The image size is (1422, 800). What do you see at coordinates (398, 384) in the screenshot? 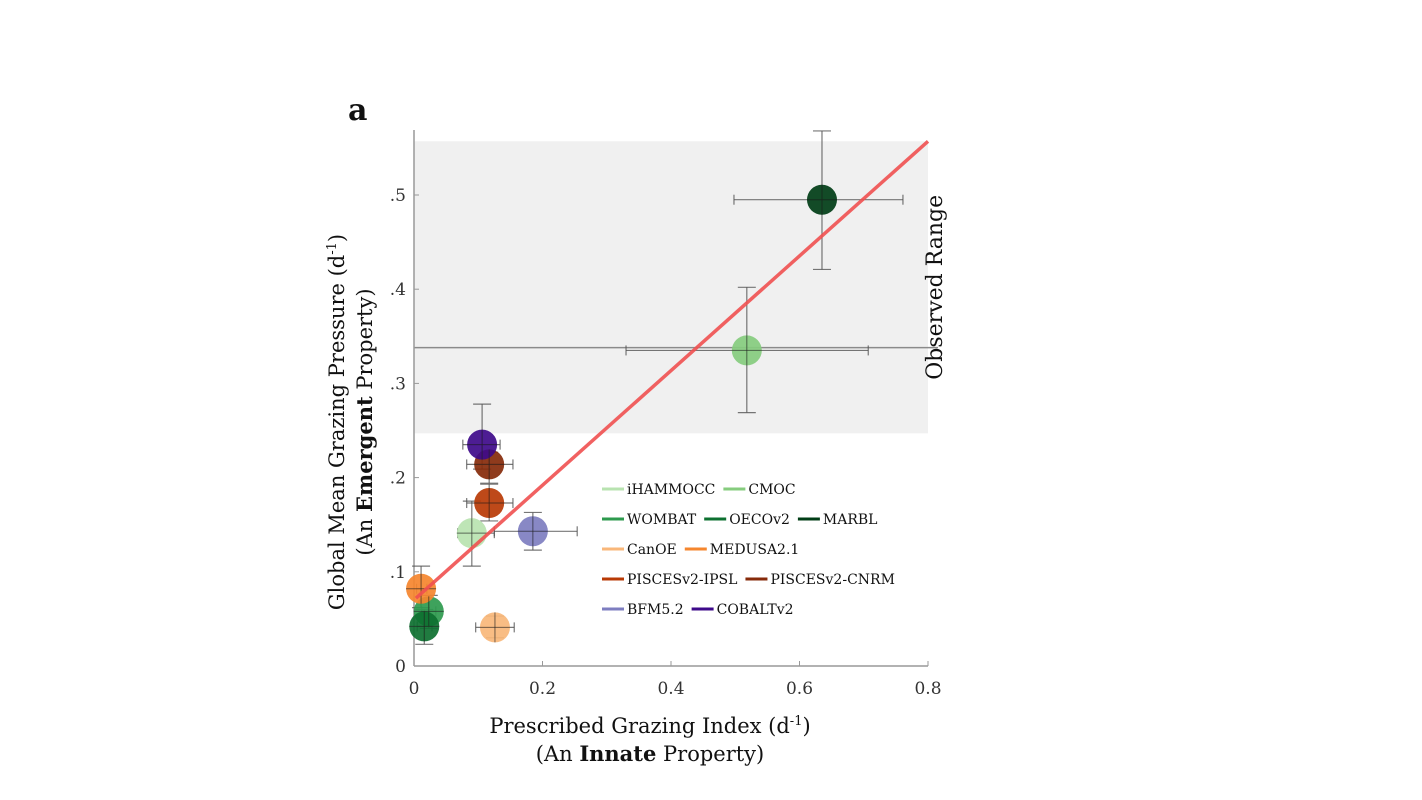
I see `y-tick-label: .3` at bounding box center [398, 384].